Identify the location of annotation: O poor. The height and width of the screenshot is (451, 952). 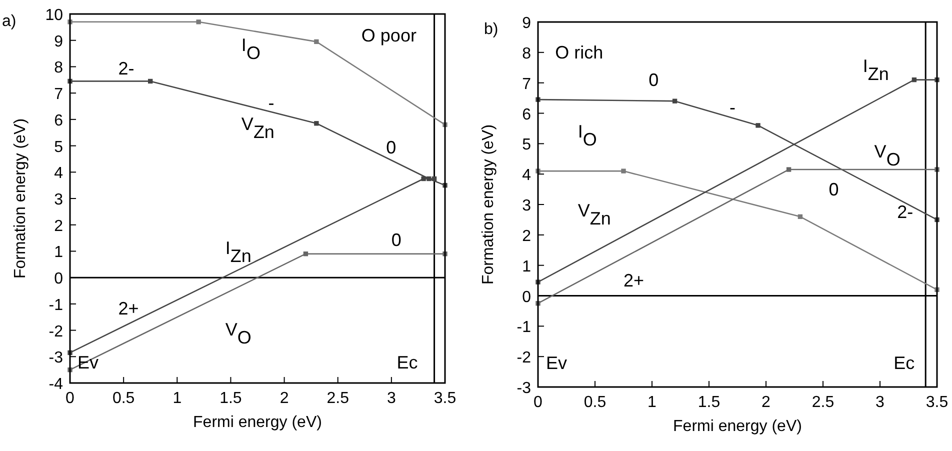
(388, 36).